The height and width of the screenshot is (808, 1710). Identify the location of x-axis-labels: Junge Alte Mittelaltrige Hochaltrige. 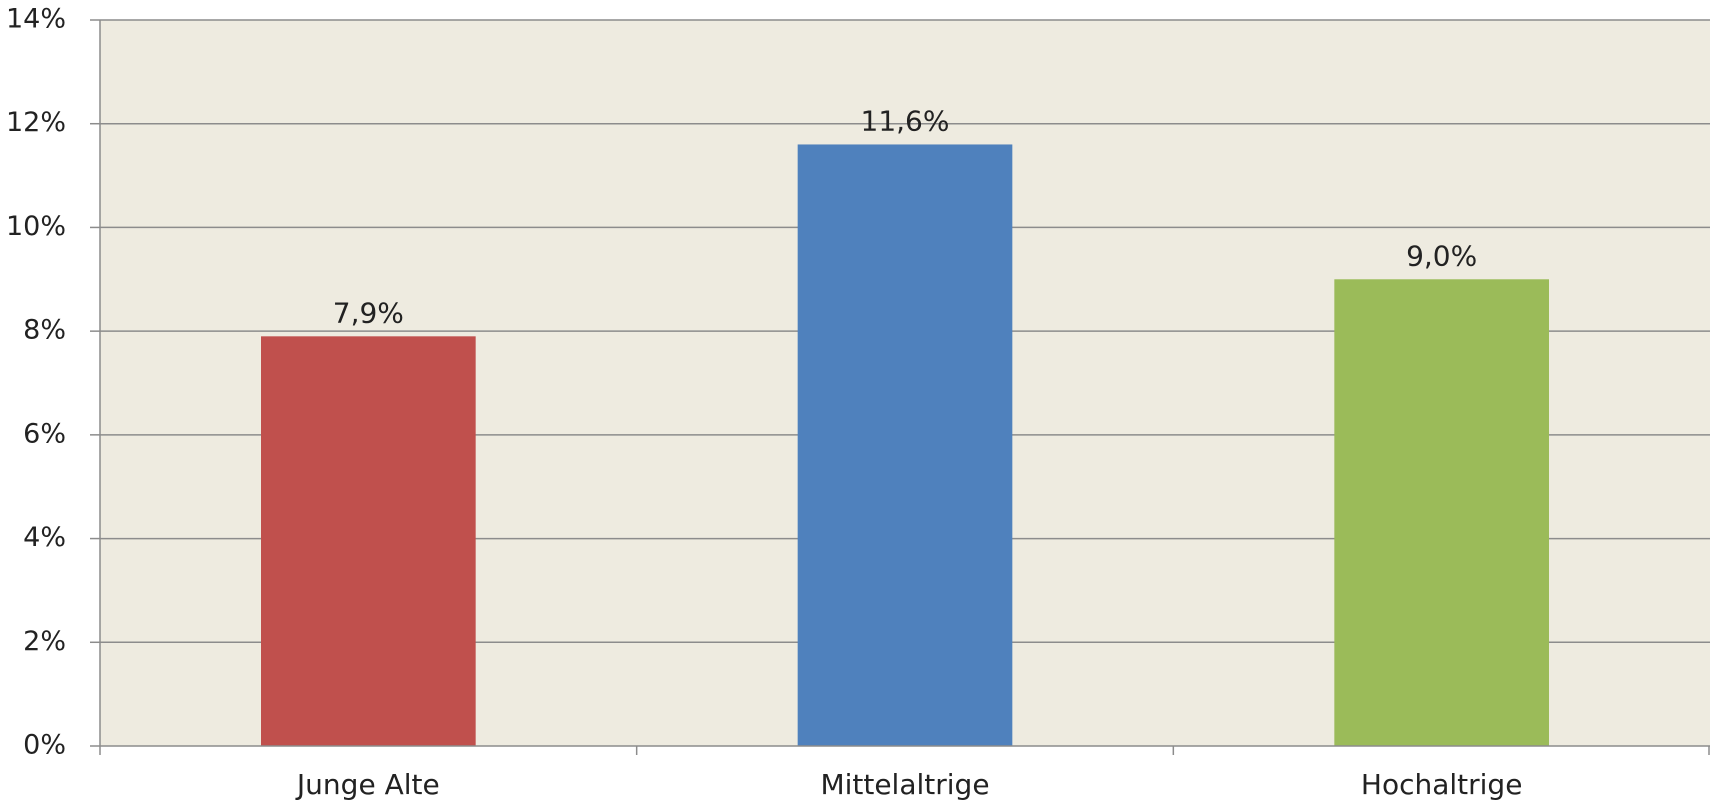
(909, 784).